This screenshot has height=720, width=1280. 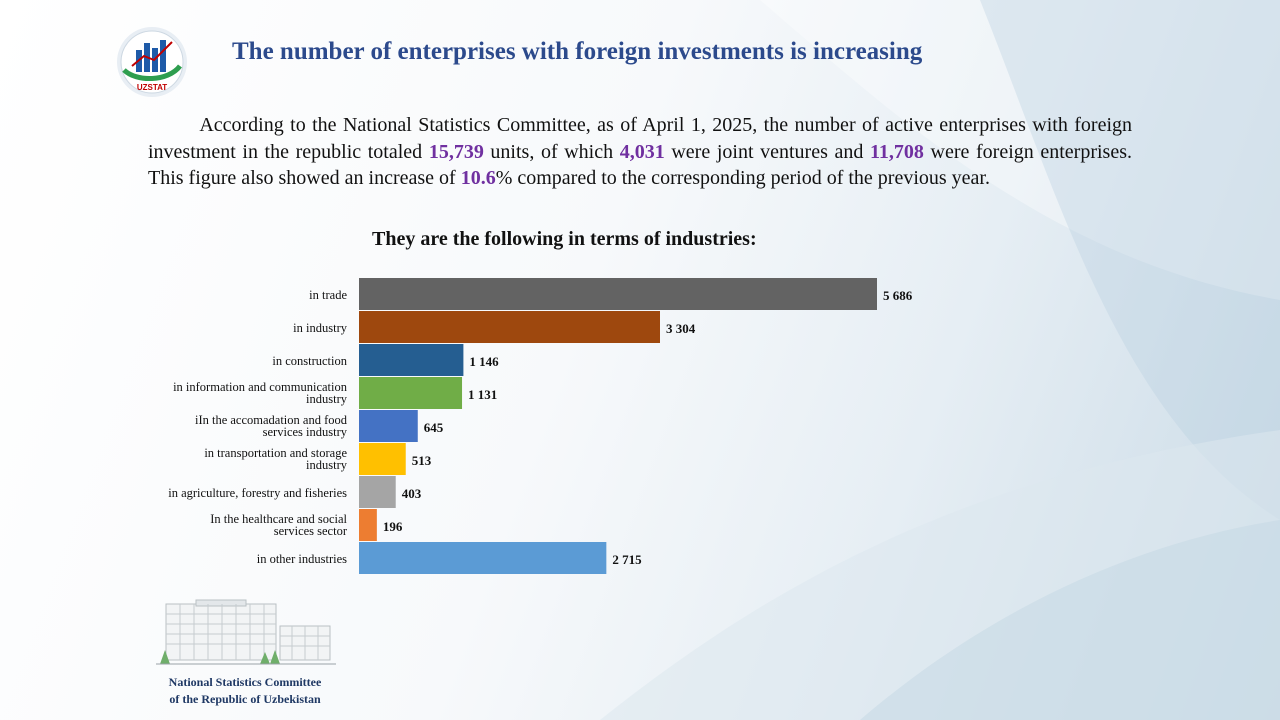 I want to click on value-label-2: 1 146, so click(x=484, y=361).